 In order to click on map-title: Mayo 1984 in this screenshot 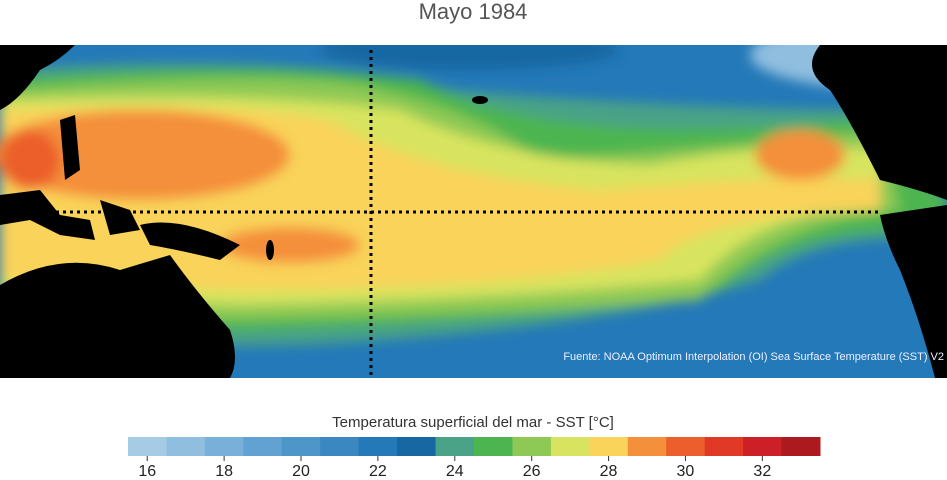, I will do `click(473, 12)`.